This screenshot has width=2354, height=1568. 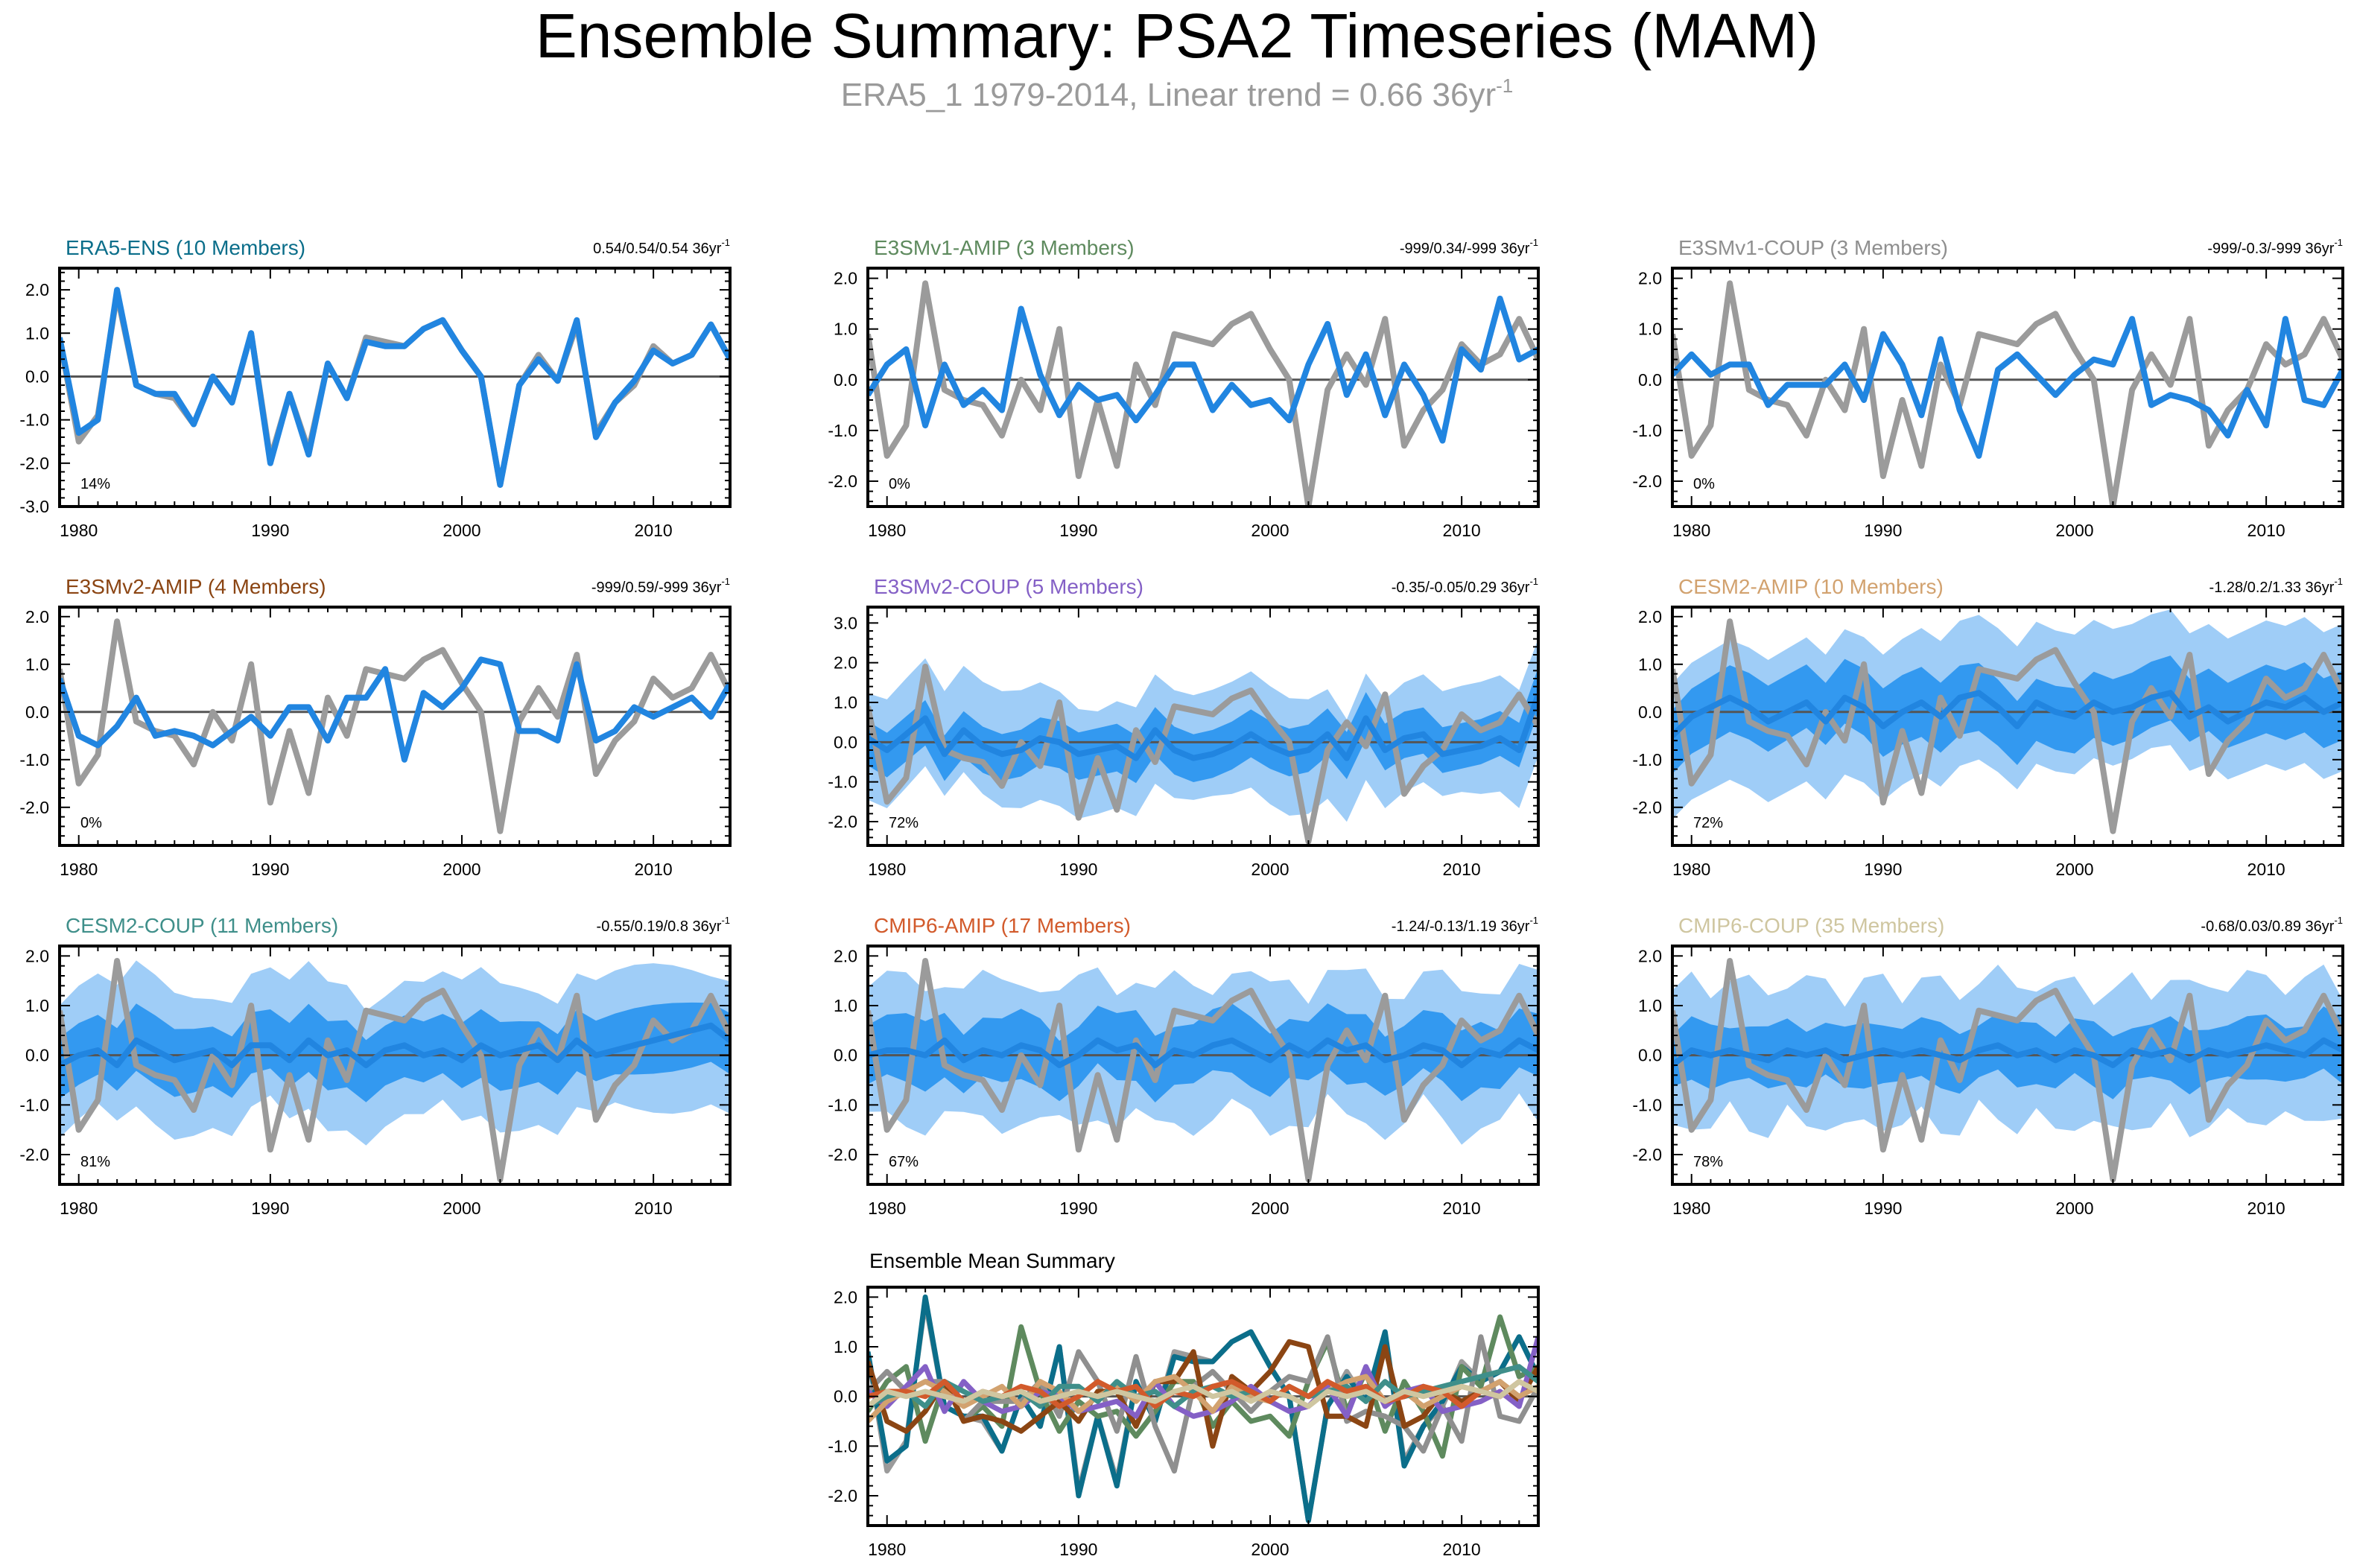 What do you see at coordinates (95, 1162) in the screenshot?
I see `panel-percent: 81%` at bounding box center [95, 1162].